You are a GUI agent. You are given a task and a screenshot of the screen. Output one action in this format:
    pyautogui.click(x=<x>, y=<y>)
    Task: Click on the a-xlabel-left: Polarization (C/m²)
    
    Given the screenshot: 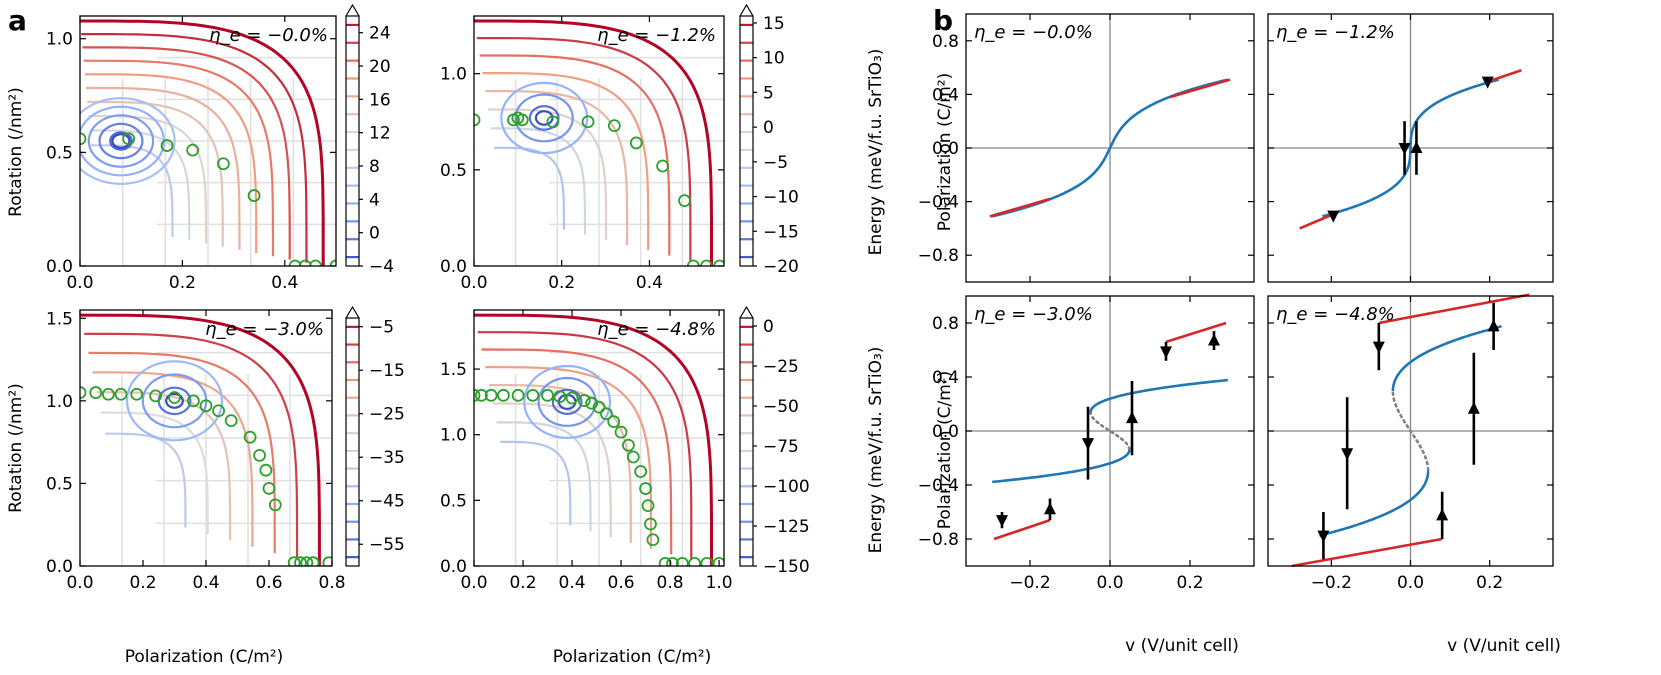 What is the action you would take?
    pyautogui.click(x=204, y=657)
    